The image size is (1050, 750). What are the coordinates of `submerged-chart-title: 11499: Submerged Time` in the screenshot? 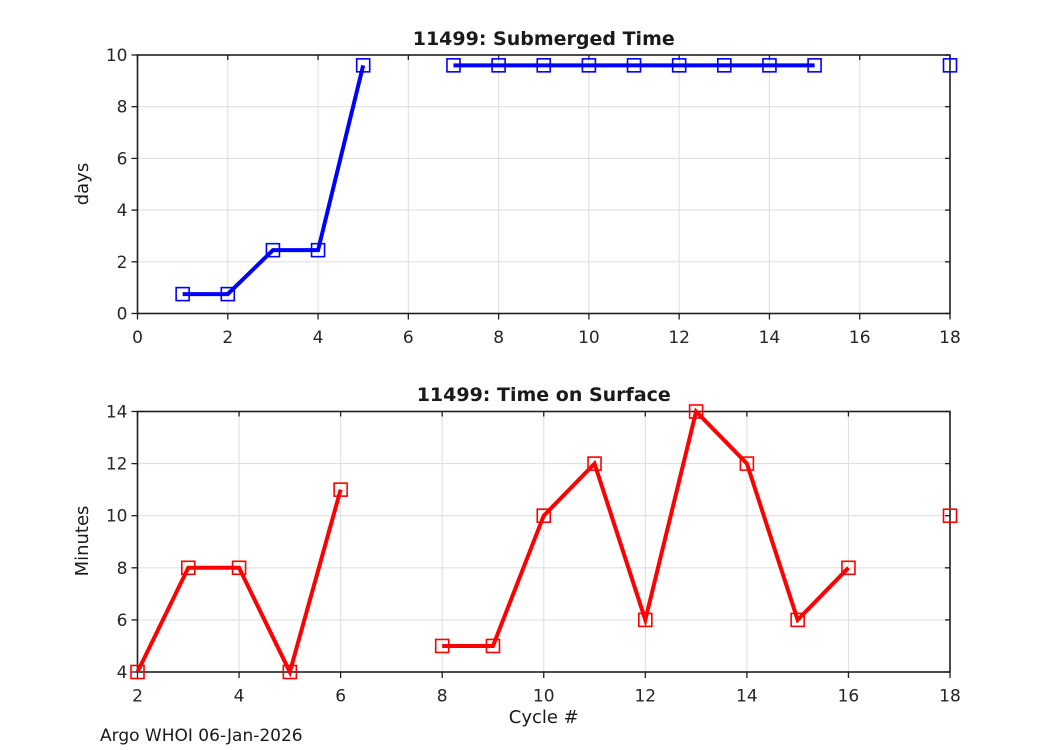 It's located at (544, 39).